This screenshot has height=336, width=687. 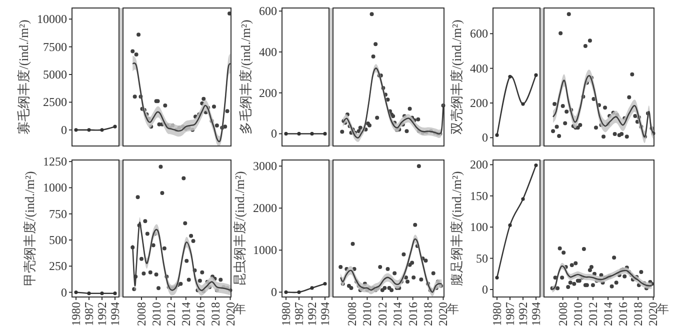 What do you see at coordinates (55, 161) in the screenshot?
I see `y-tick-label: 1250` at bounding box center [55, 161].